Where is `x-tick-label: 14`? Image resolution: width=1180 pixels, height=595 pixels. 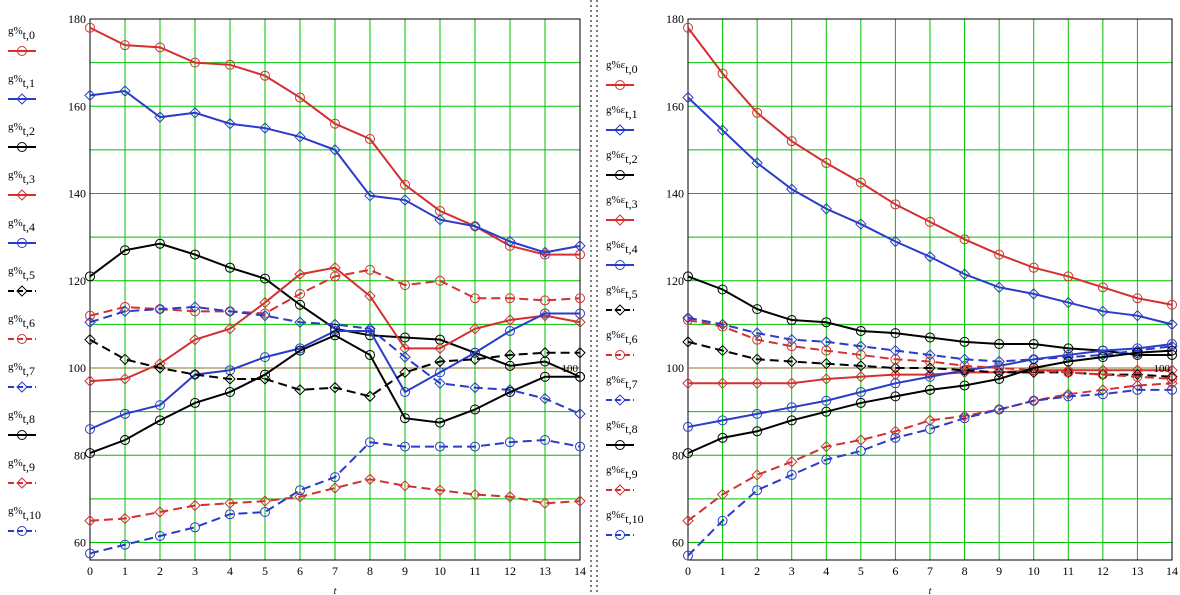 x-tick-label: 14 is located at coordinates (580, 571).